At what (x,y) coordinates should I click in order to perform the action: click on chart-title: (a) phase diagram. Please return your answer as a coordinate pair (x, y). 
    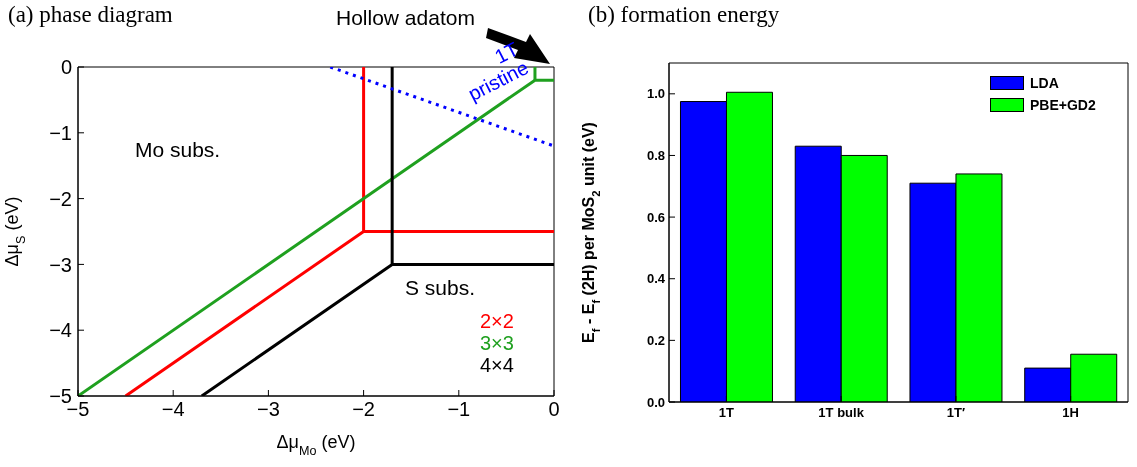
    Looking at the image, I should click on (90, 15).